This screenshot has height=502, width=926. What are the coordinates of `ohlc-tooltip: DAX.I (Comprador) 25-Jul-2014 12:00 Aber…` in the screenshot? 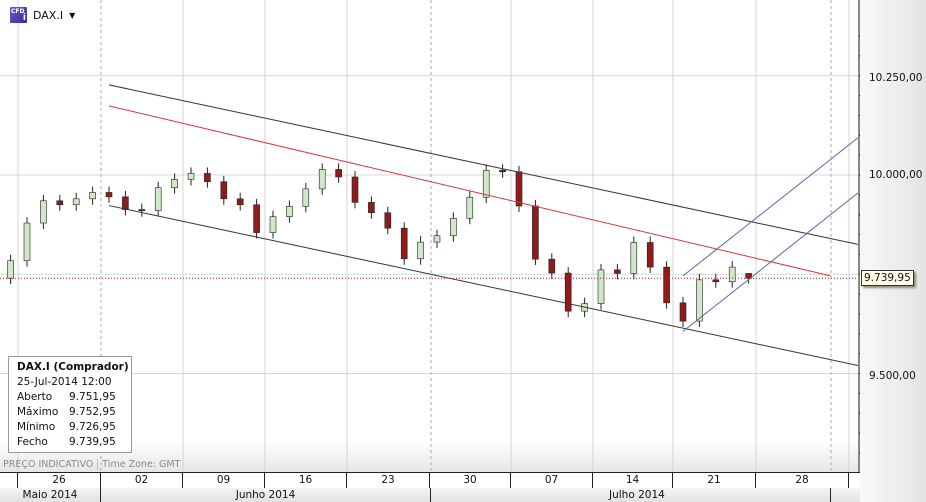 It's located at (70, 404).